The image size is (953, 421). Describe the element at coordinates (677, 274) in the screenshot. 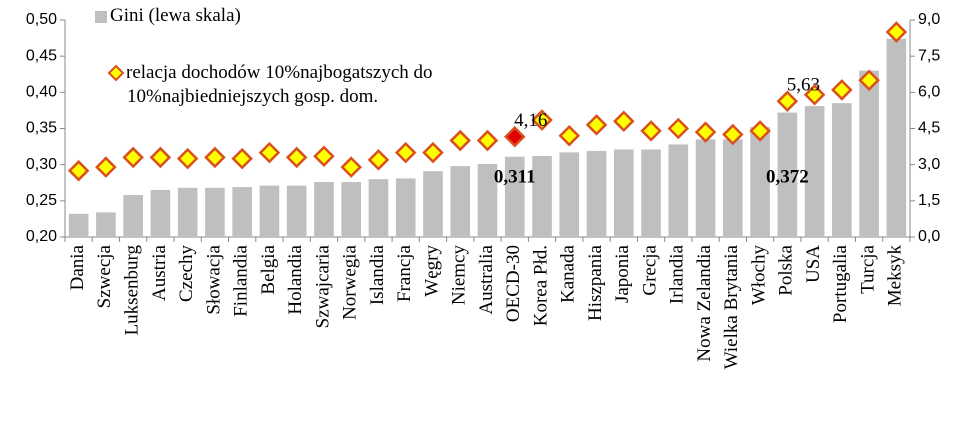

I see `x-tick-label: Irlandia` at that location.